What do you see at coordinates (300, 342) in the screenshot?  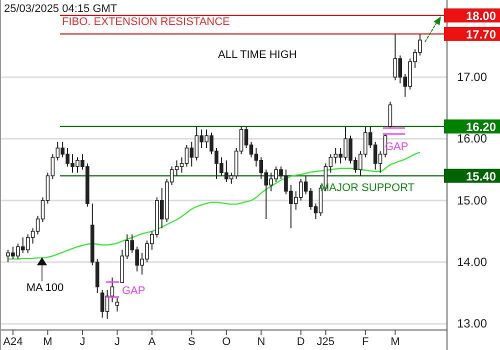 I see `x-tick-label: D` at bounding box center [300, 342].